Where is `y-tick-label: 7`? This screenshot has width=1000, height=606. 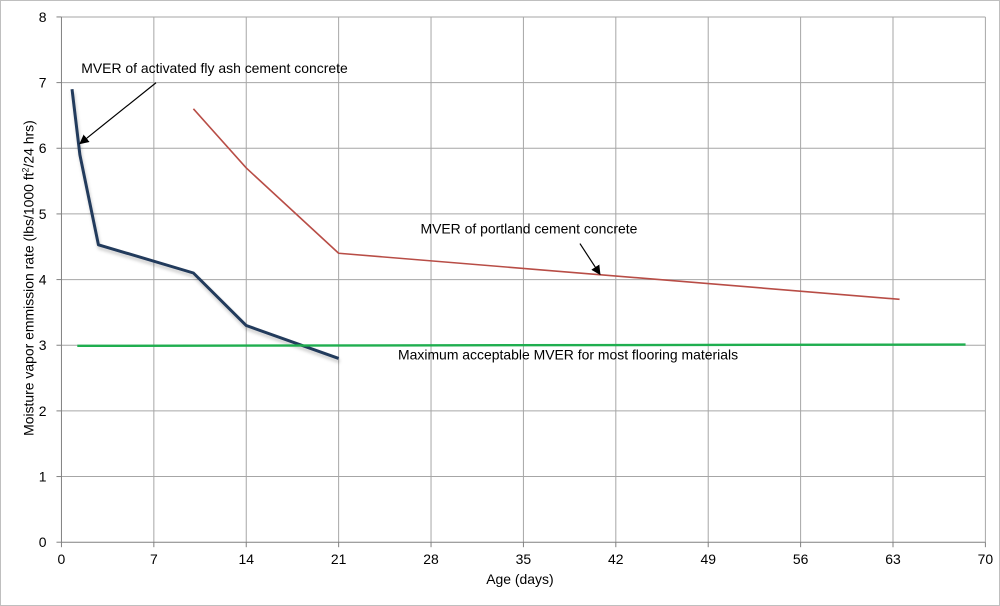 y-tick-label: 7 is located at coordinates (43, 83).